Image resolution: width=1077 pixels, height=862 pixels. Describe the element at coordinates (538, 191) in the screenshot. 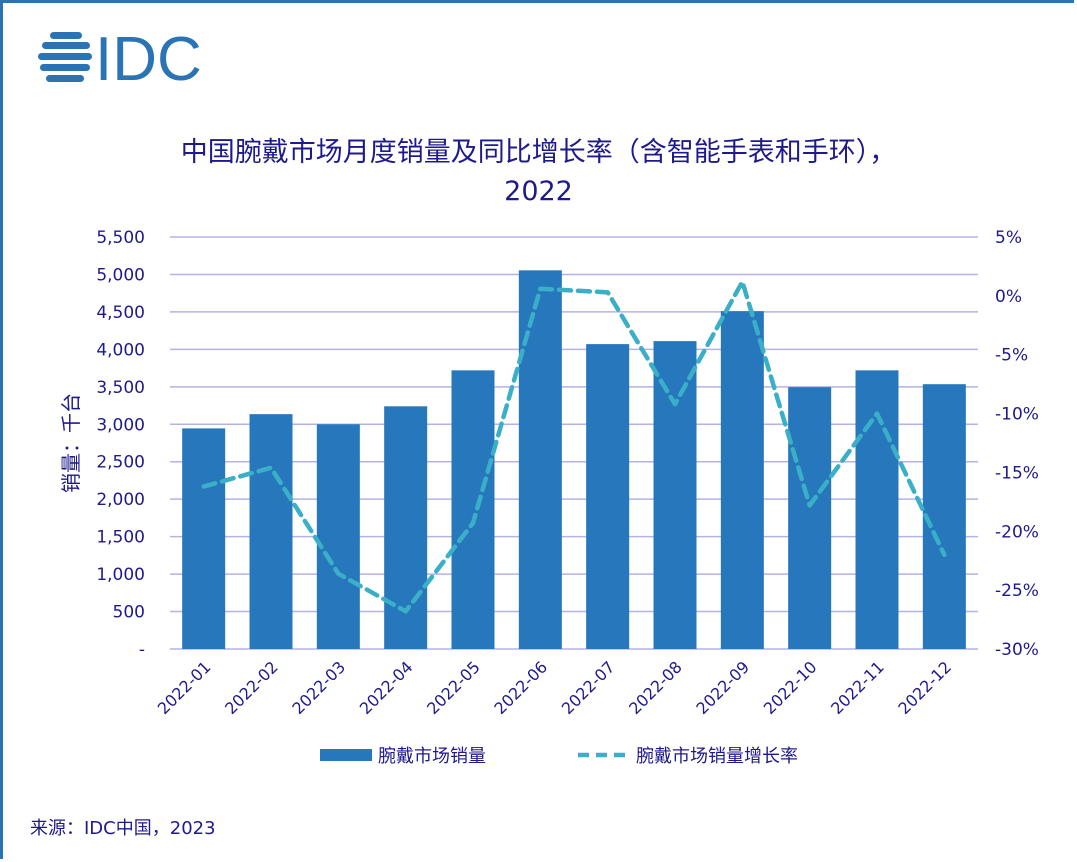

I see `chart-title-line2: 2022` at that location.